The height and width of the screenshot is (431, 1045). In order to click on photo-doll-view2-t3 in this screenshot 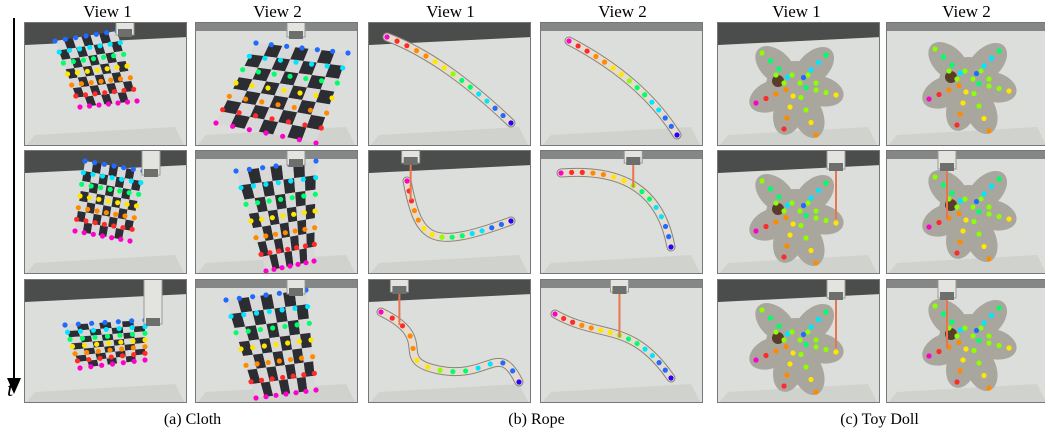, I will do `click(965, 341)`.